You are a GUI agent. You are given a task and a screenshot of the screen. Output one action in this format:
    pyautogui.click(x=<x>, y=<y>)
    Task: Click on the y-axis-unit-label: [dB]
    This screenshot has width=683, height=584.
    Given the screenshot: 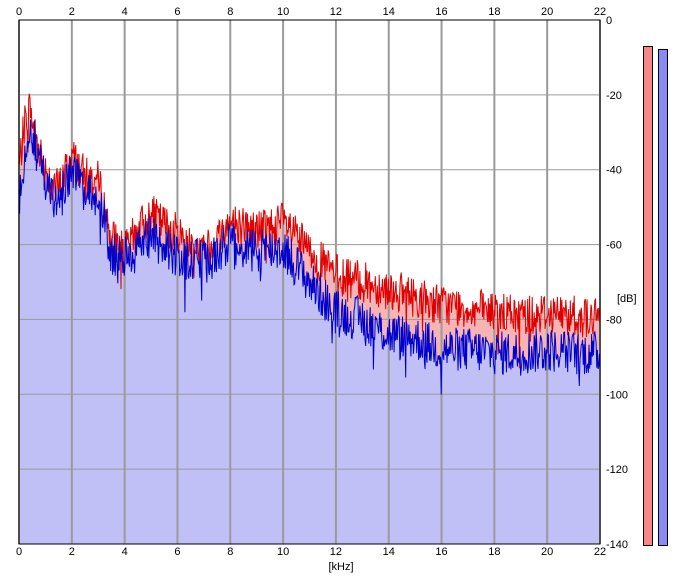 What is the action you would take?
    pyautogui.click(x=627, y=299)
    